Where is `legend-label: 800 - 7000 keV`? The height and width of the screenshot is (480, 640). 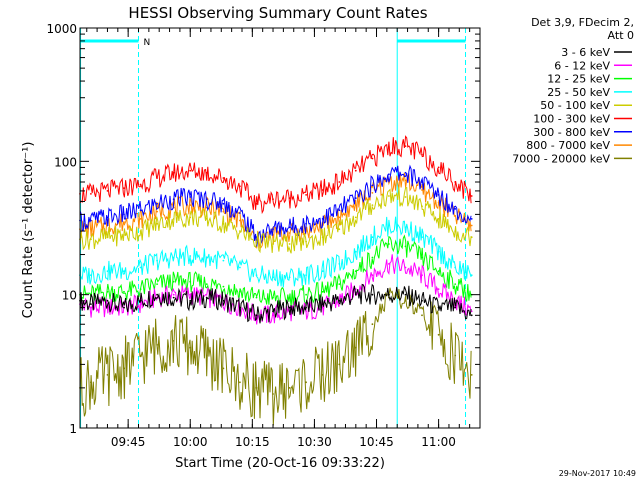 legend-label: 800 - 7000 keV is located at coordinates (568, 145).